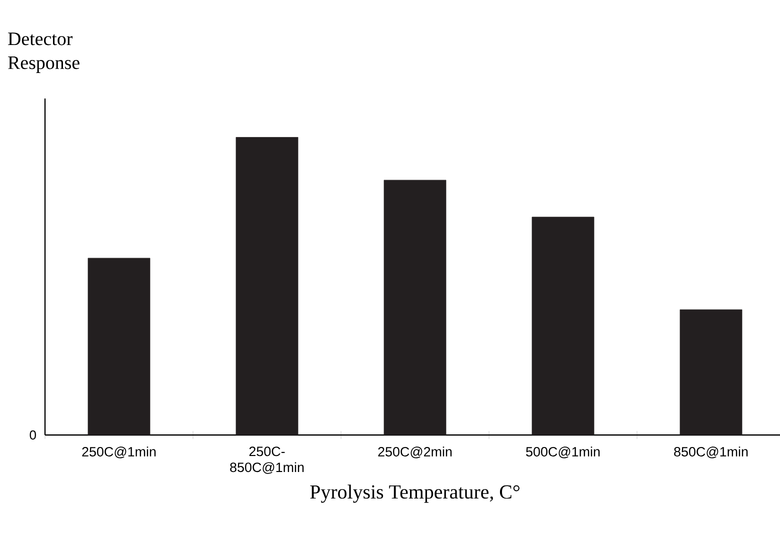 This screenshot has height=546, width=780. What do you see at coordinates (267, 460) in the screenshot?
I see `x-tick-label: 250C-850C@1min` at bounding box center [267, 460].